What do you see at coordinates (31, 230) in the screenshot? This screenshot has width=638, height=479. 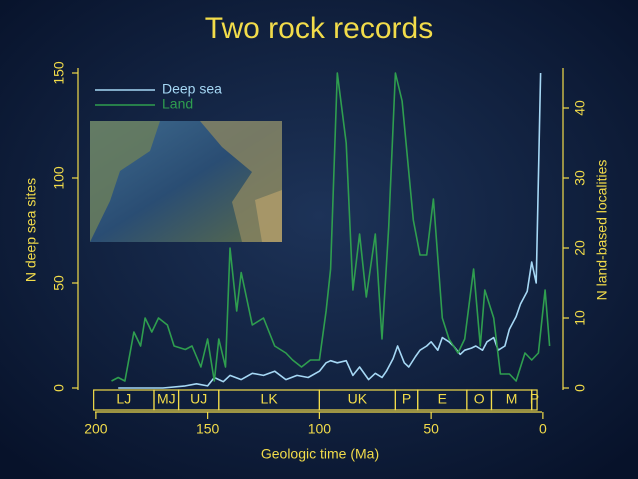 I see `y-axis-label: N deep sea sites` at bounding box center [31, 230].